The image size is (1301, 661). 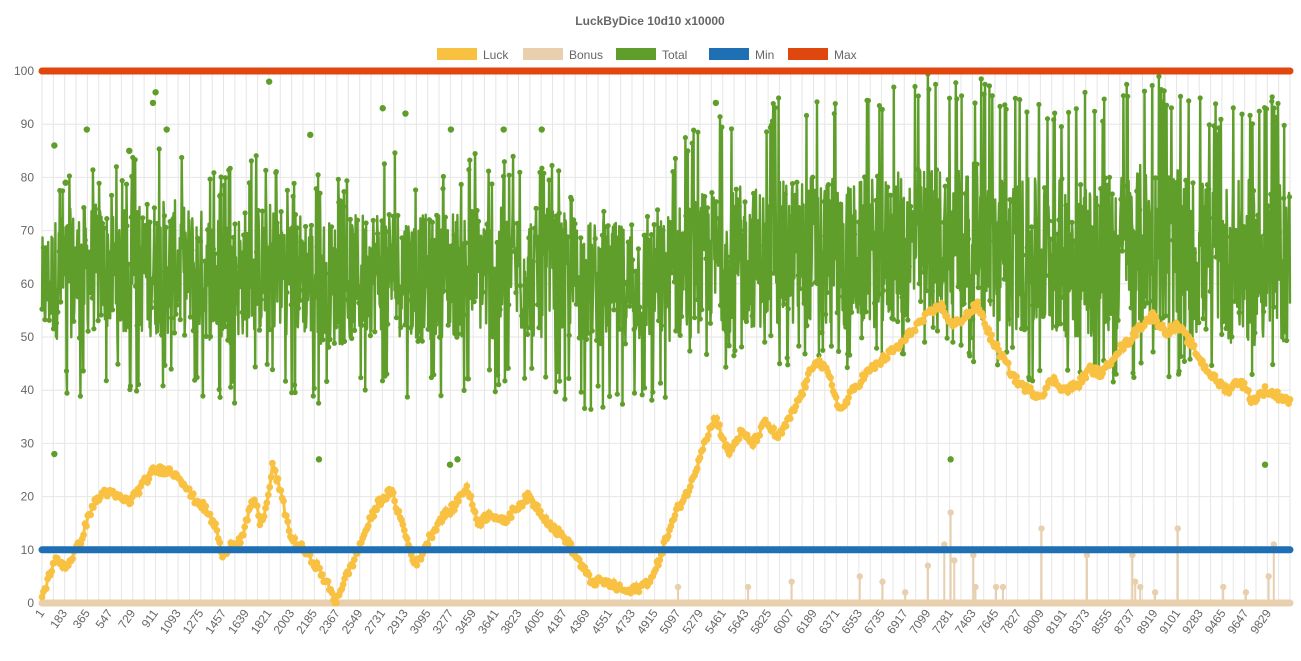 I want to click on x-tick-label: 7645, so click(x=988, y=621).